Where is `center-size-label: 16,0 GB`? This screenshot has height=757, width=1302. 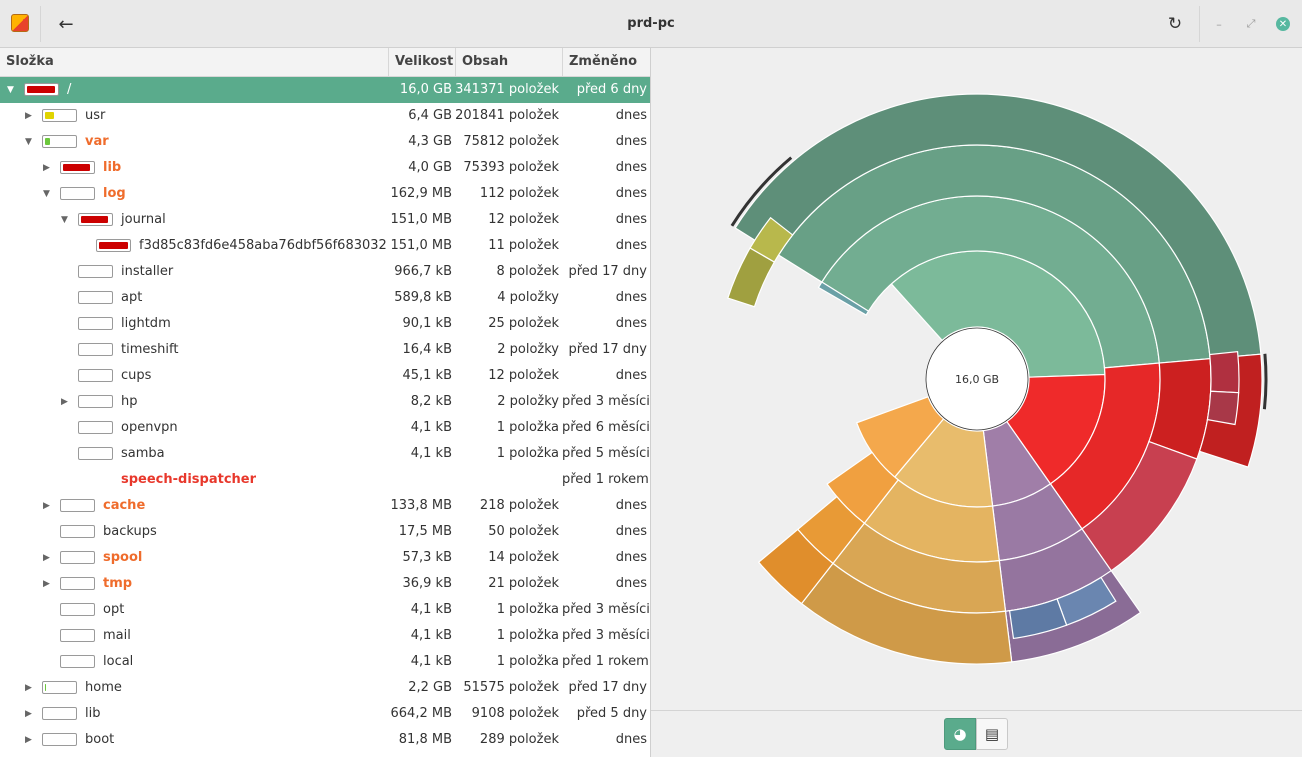 center-size-label: 16,0 GB is located at coordinates (977, 379).